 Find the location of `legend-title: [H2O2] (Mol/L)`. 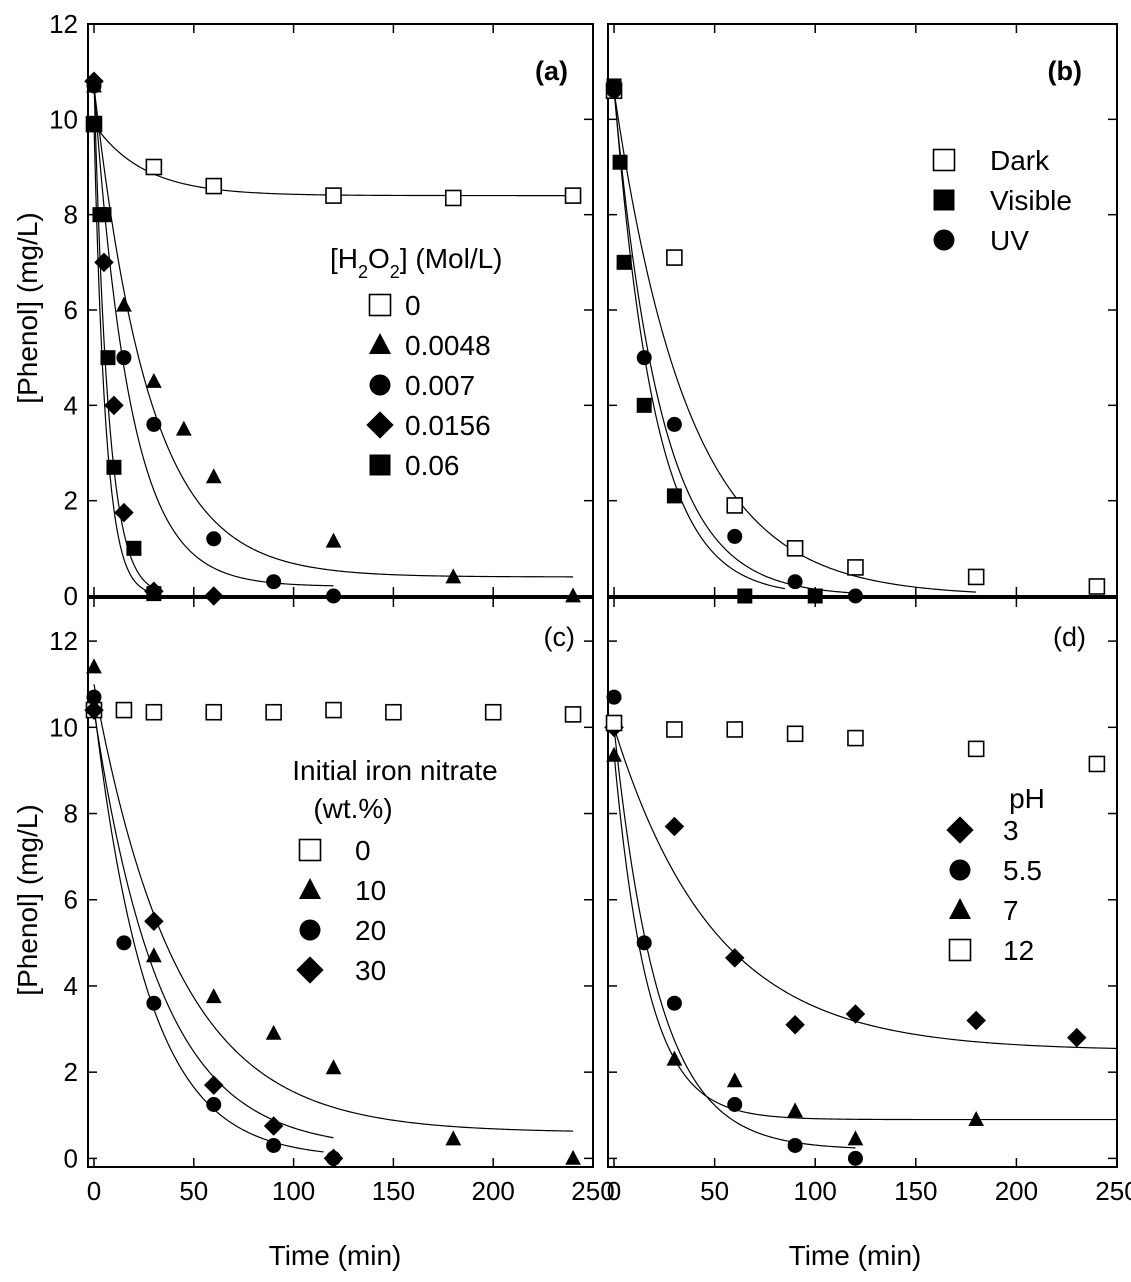

legend-title: [H2O2] (Mol/L) is located at coordinates (416, 262).